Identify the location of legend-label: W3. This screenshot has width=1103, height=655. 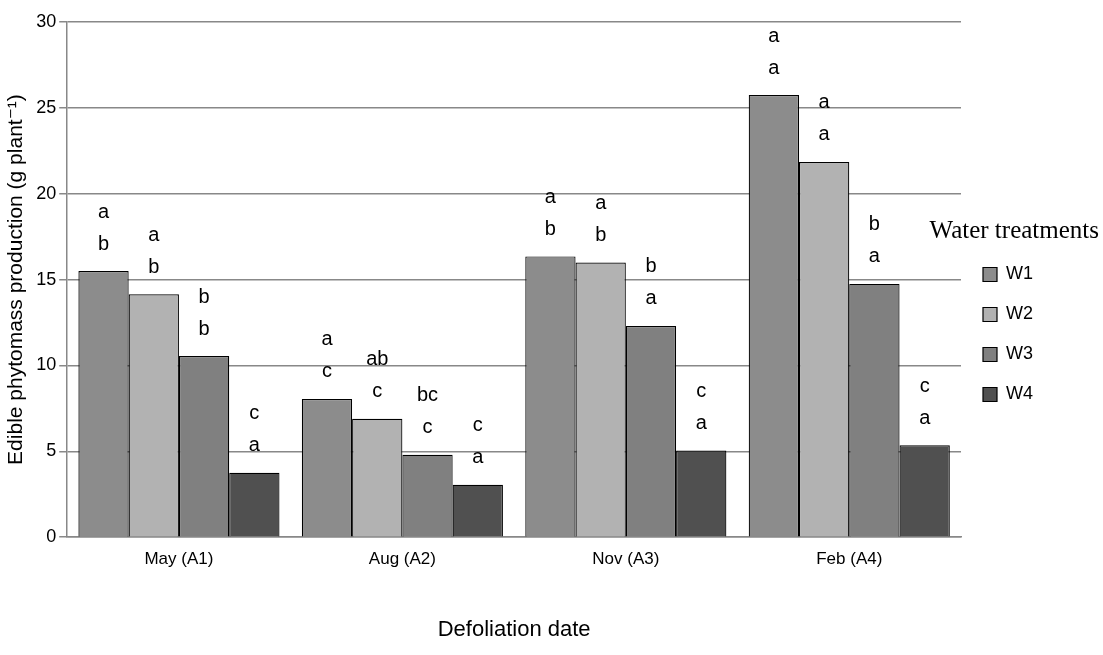
(1019, 353).